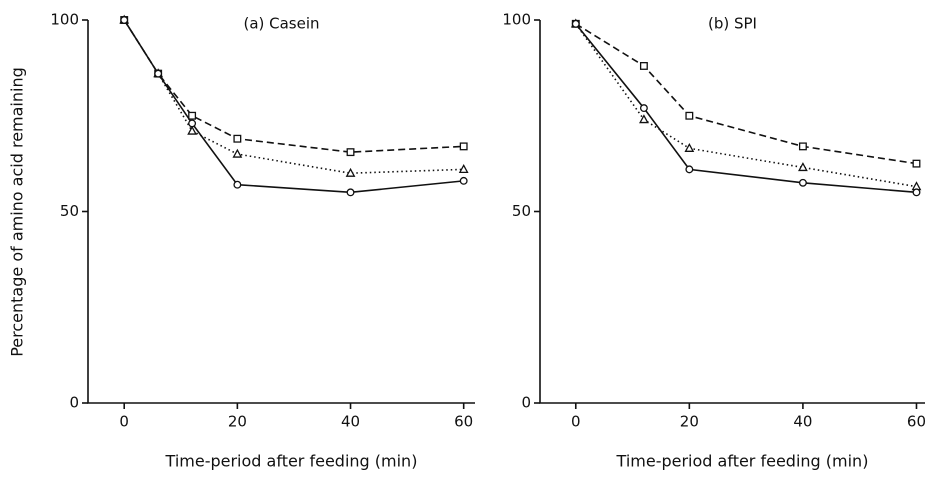  I want to click on y-axis-label: Percentage of amino acid remaining, so click(17, 212).